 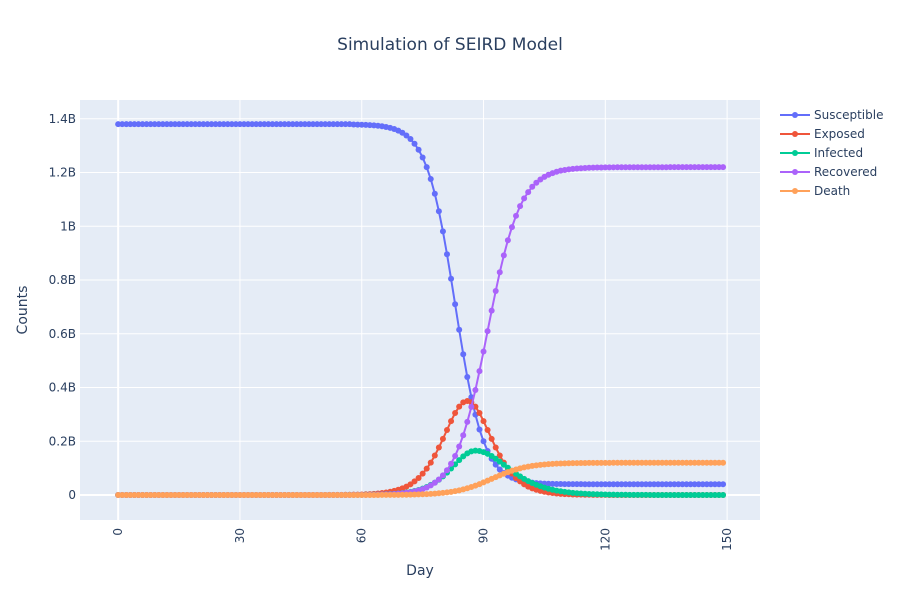 I want to click on x-tick-label: 120, so click(x=605, y=539).